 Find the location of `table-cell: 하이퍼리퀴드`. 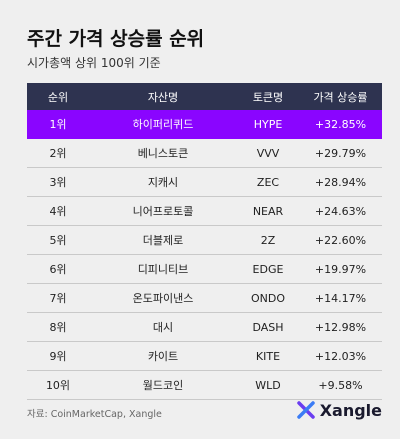

table-cell: 하이퍼리퀴드 is located at coordinates (163, 124).